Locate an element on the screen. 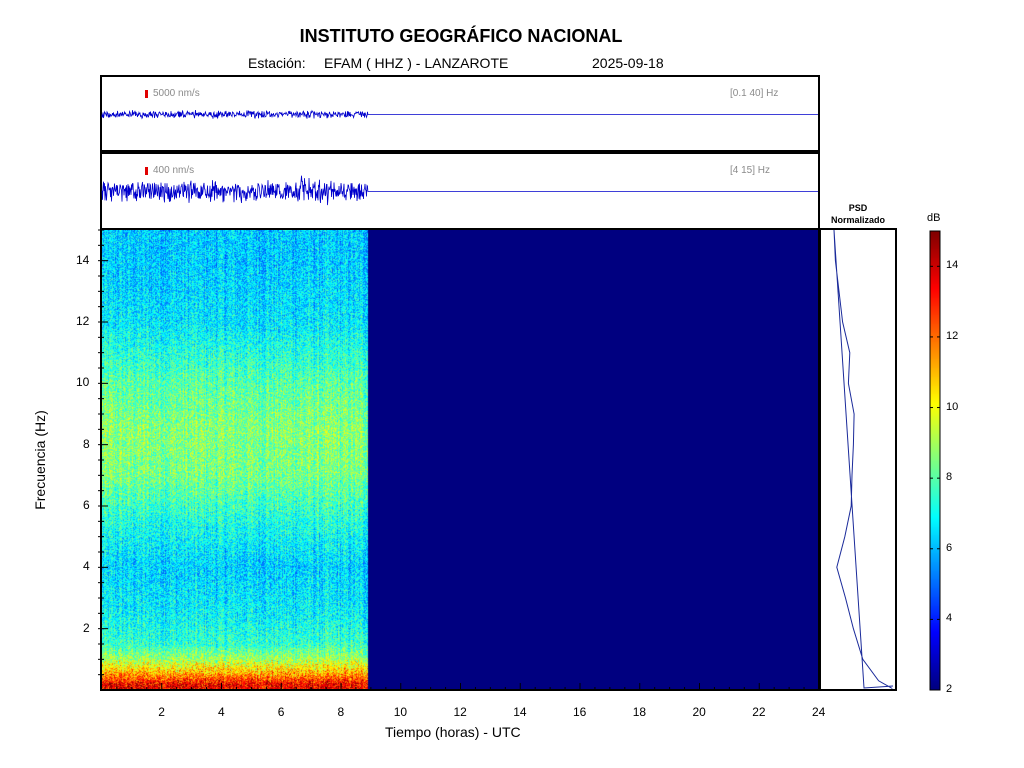 This screenshot has height=768, width=1024. x-tick-label: 18 is located at coordinates (639, 712).